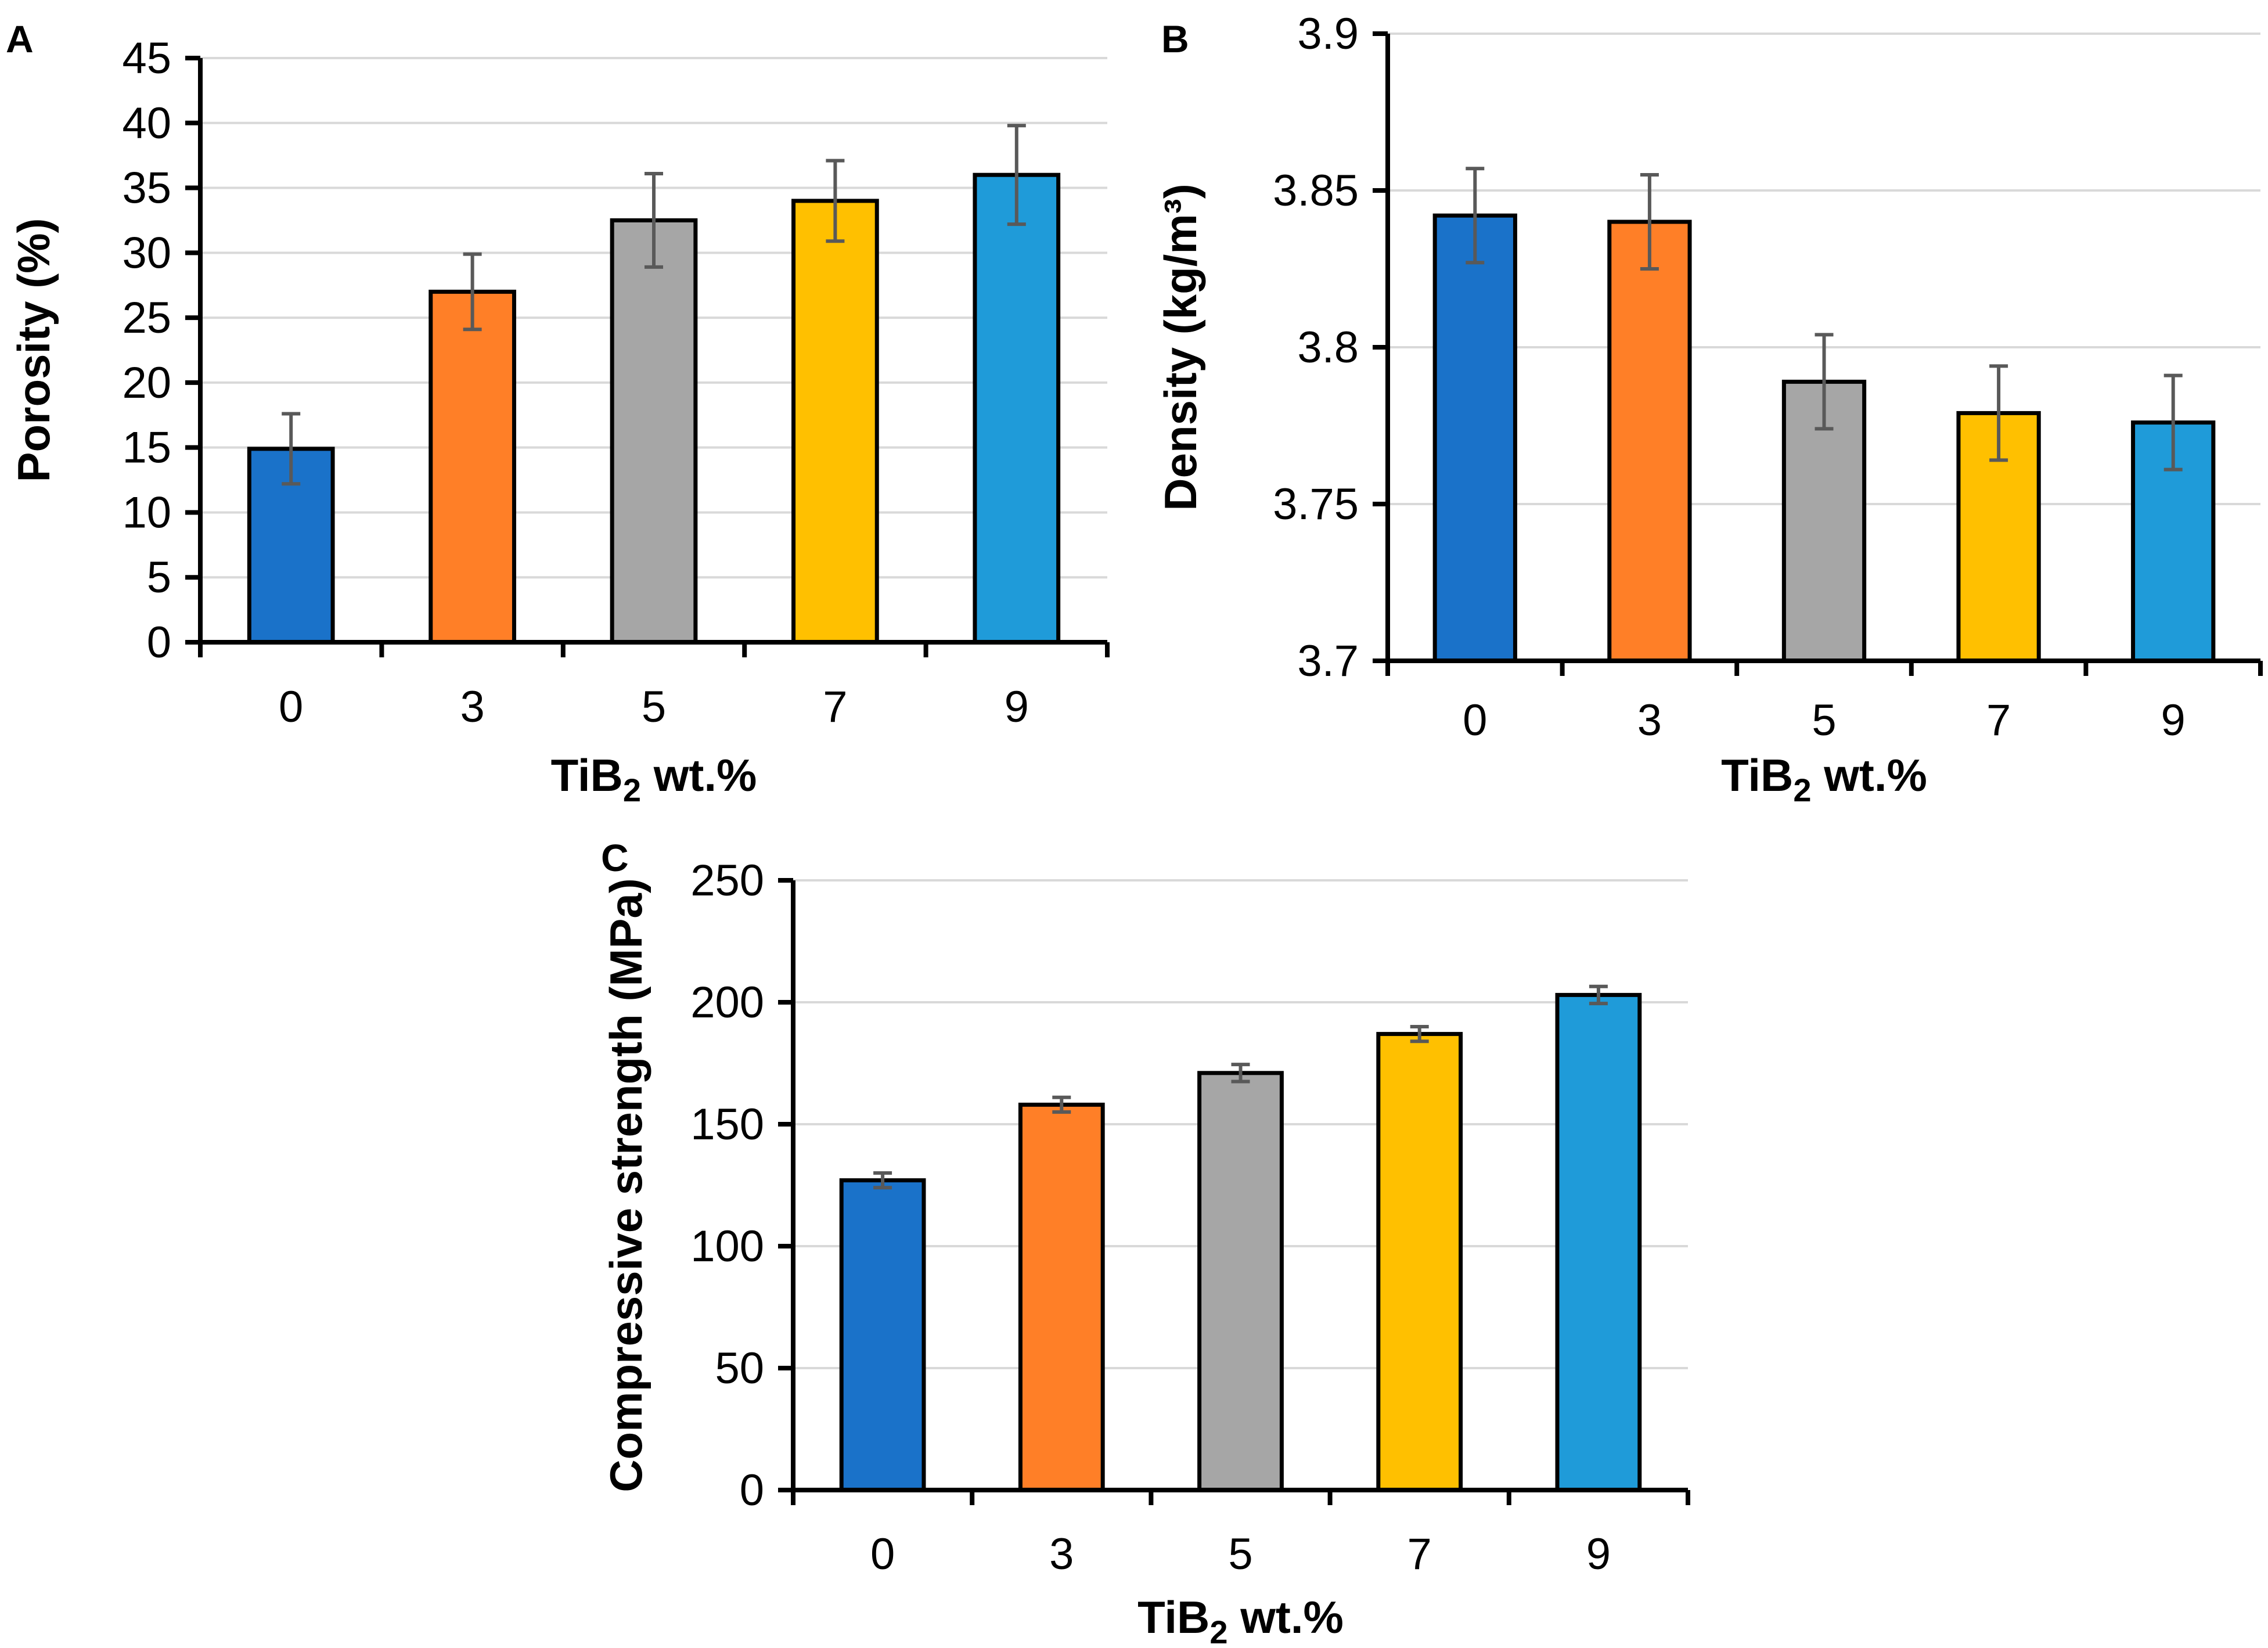 This screenshot has height=1648, width=2268. Describe the element at coordinates (727, 880) in the screenshot. I see `y-tick-label: 250` at that location.